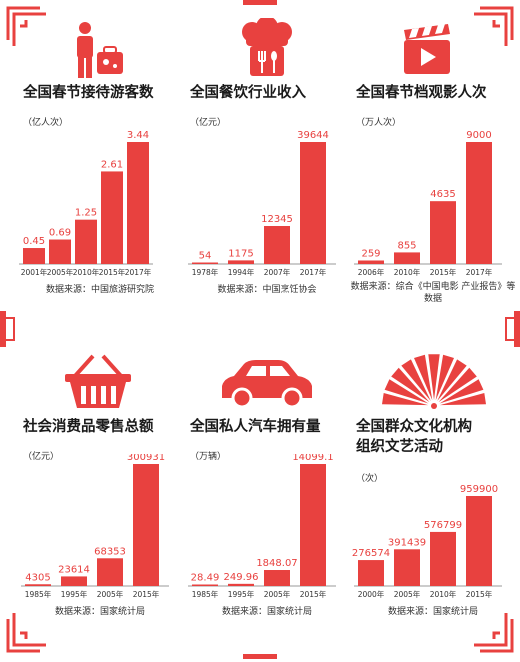  I want to click on data-label: 2.61, so click(112, 164).